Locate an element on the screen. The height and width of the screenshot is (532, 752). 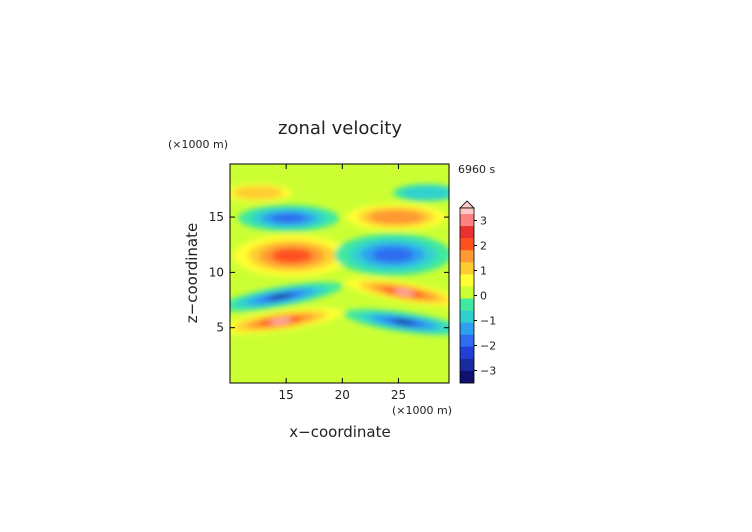
plot-frame is located at coordinates (339, 273).